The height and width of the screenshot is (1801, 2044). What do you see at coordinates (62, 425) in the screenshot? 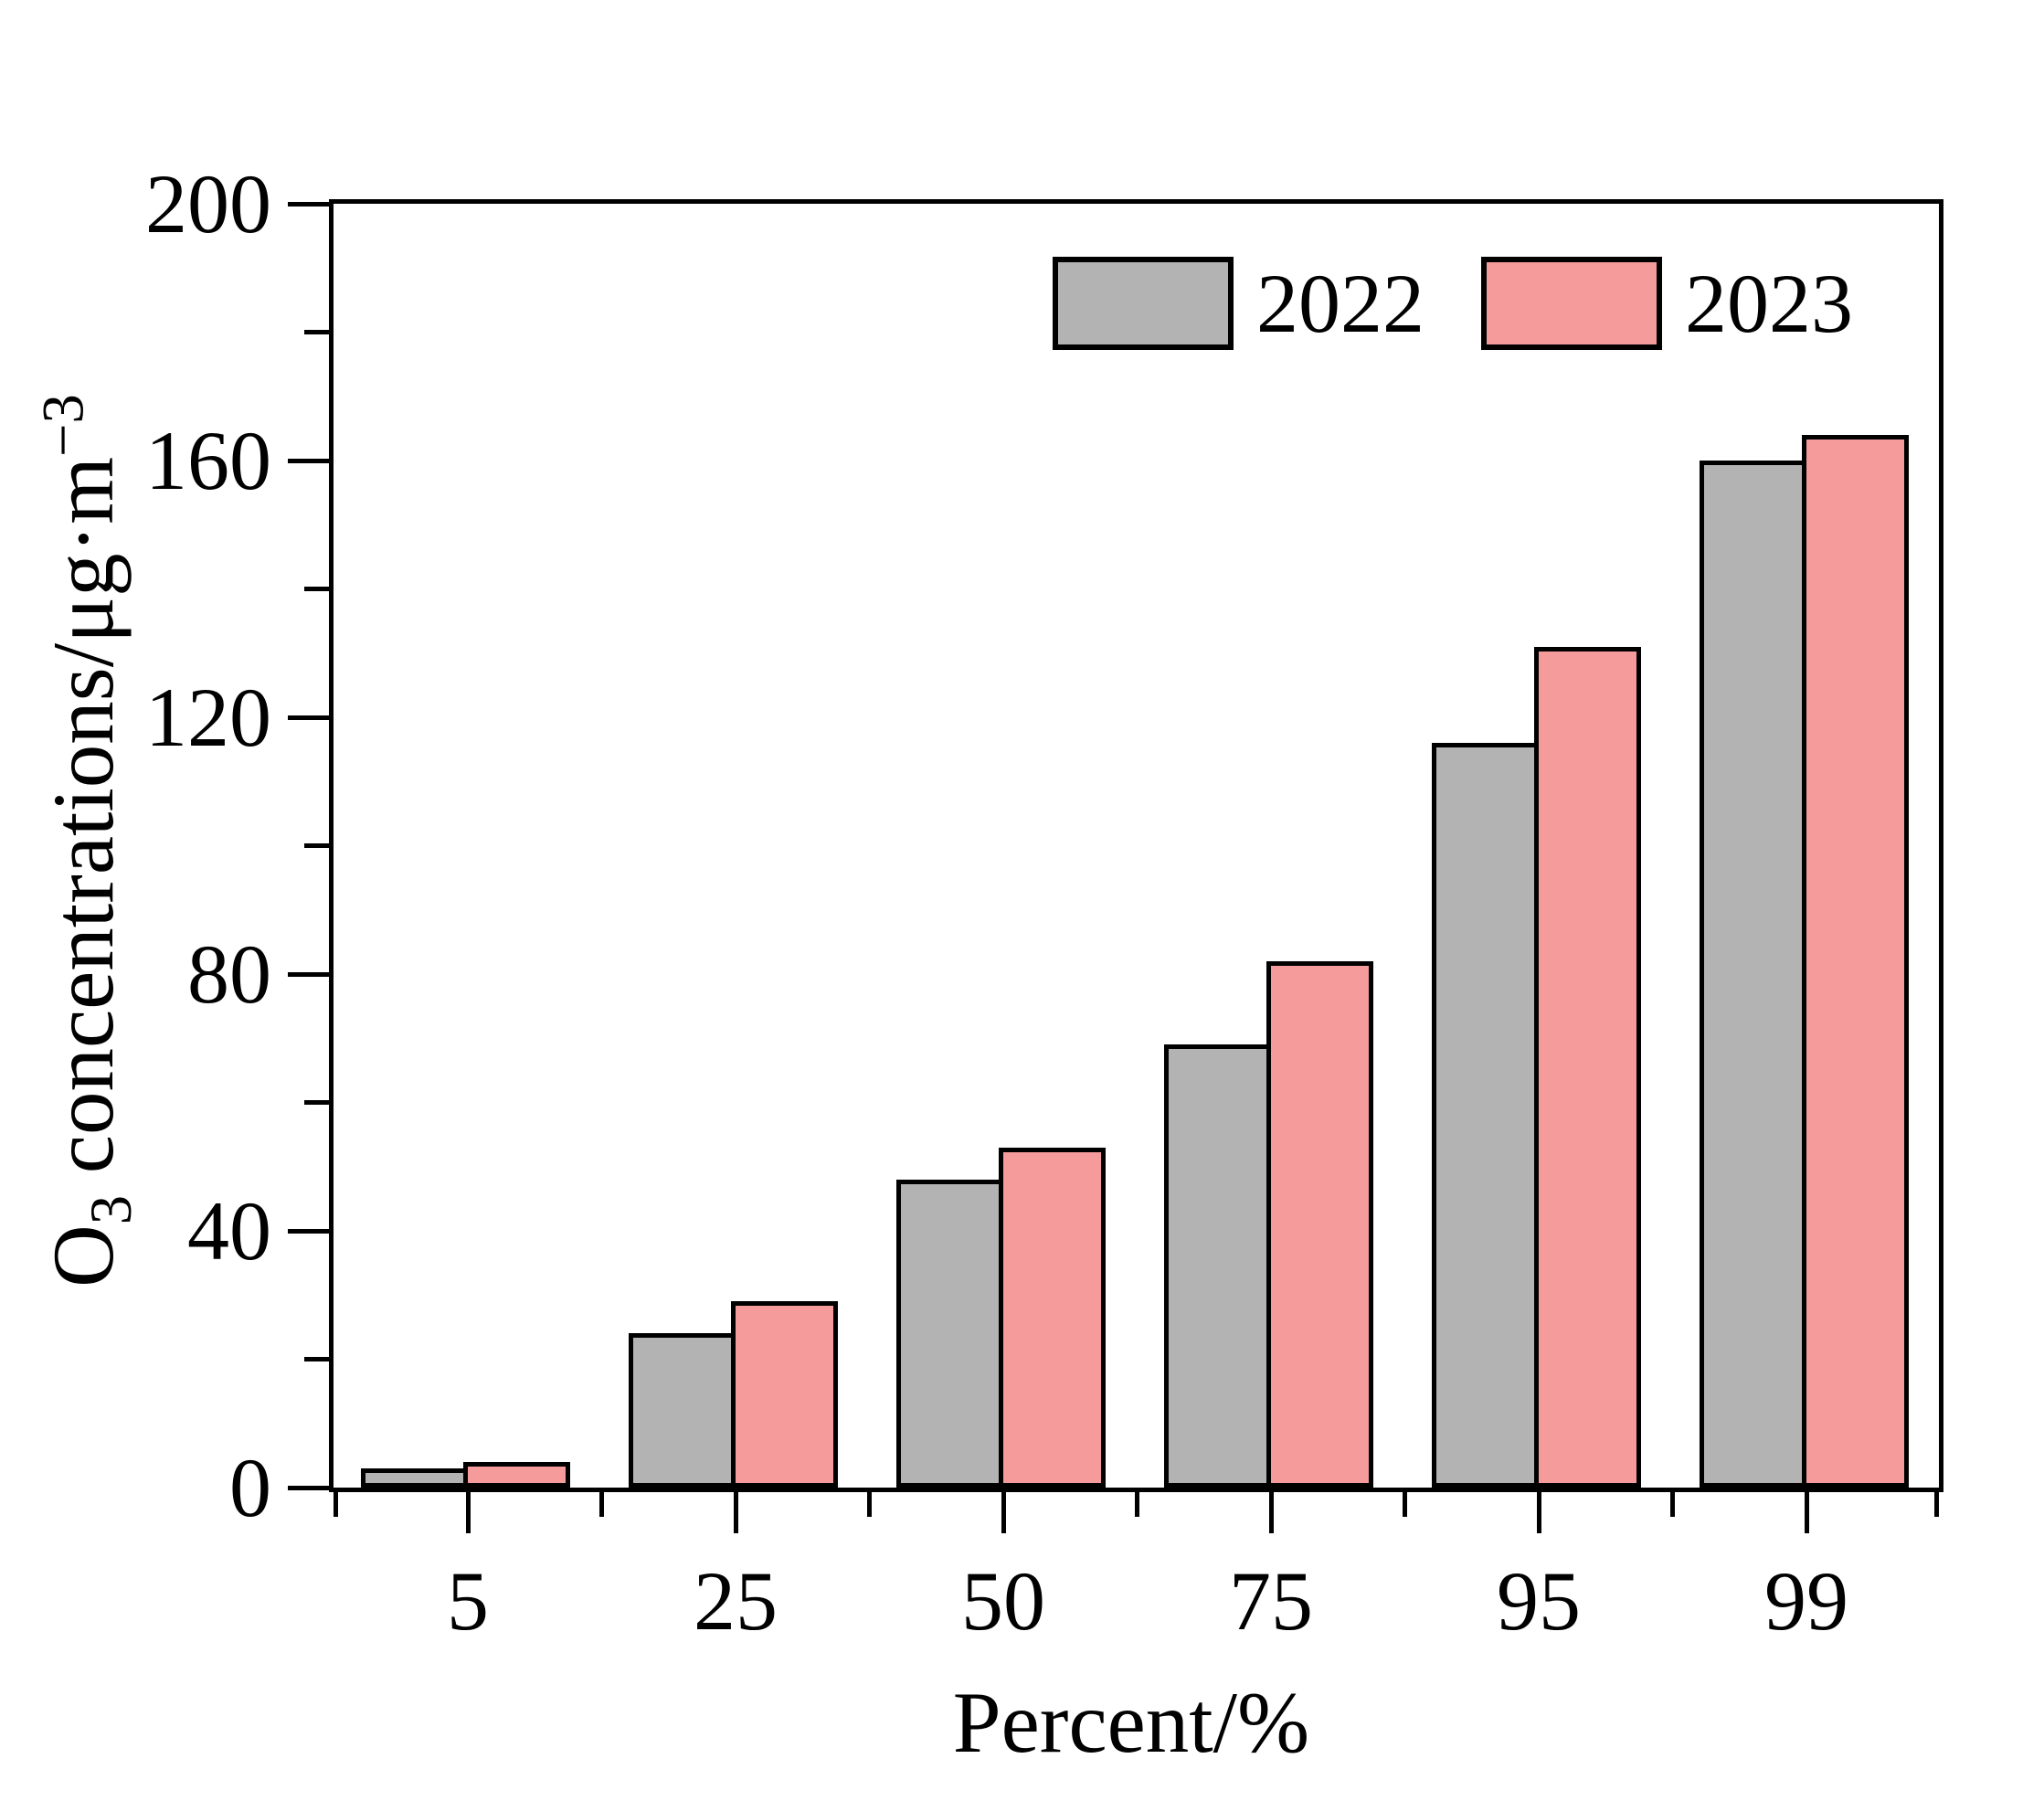
I see `y-axis-label-sup: −3` at bounding box center [62, 425].